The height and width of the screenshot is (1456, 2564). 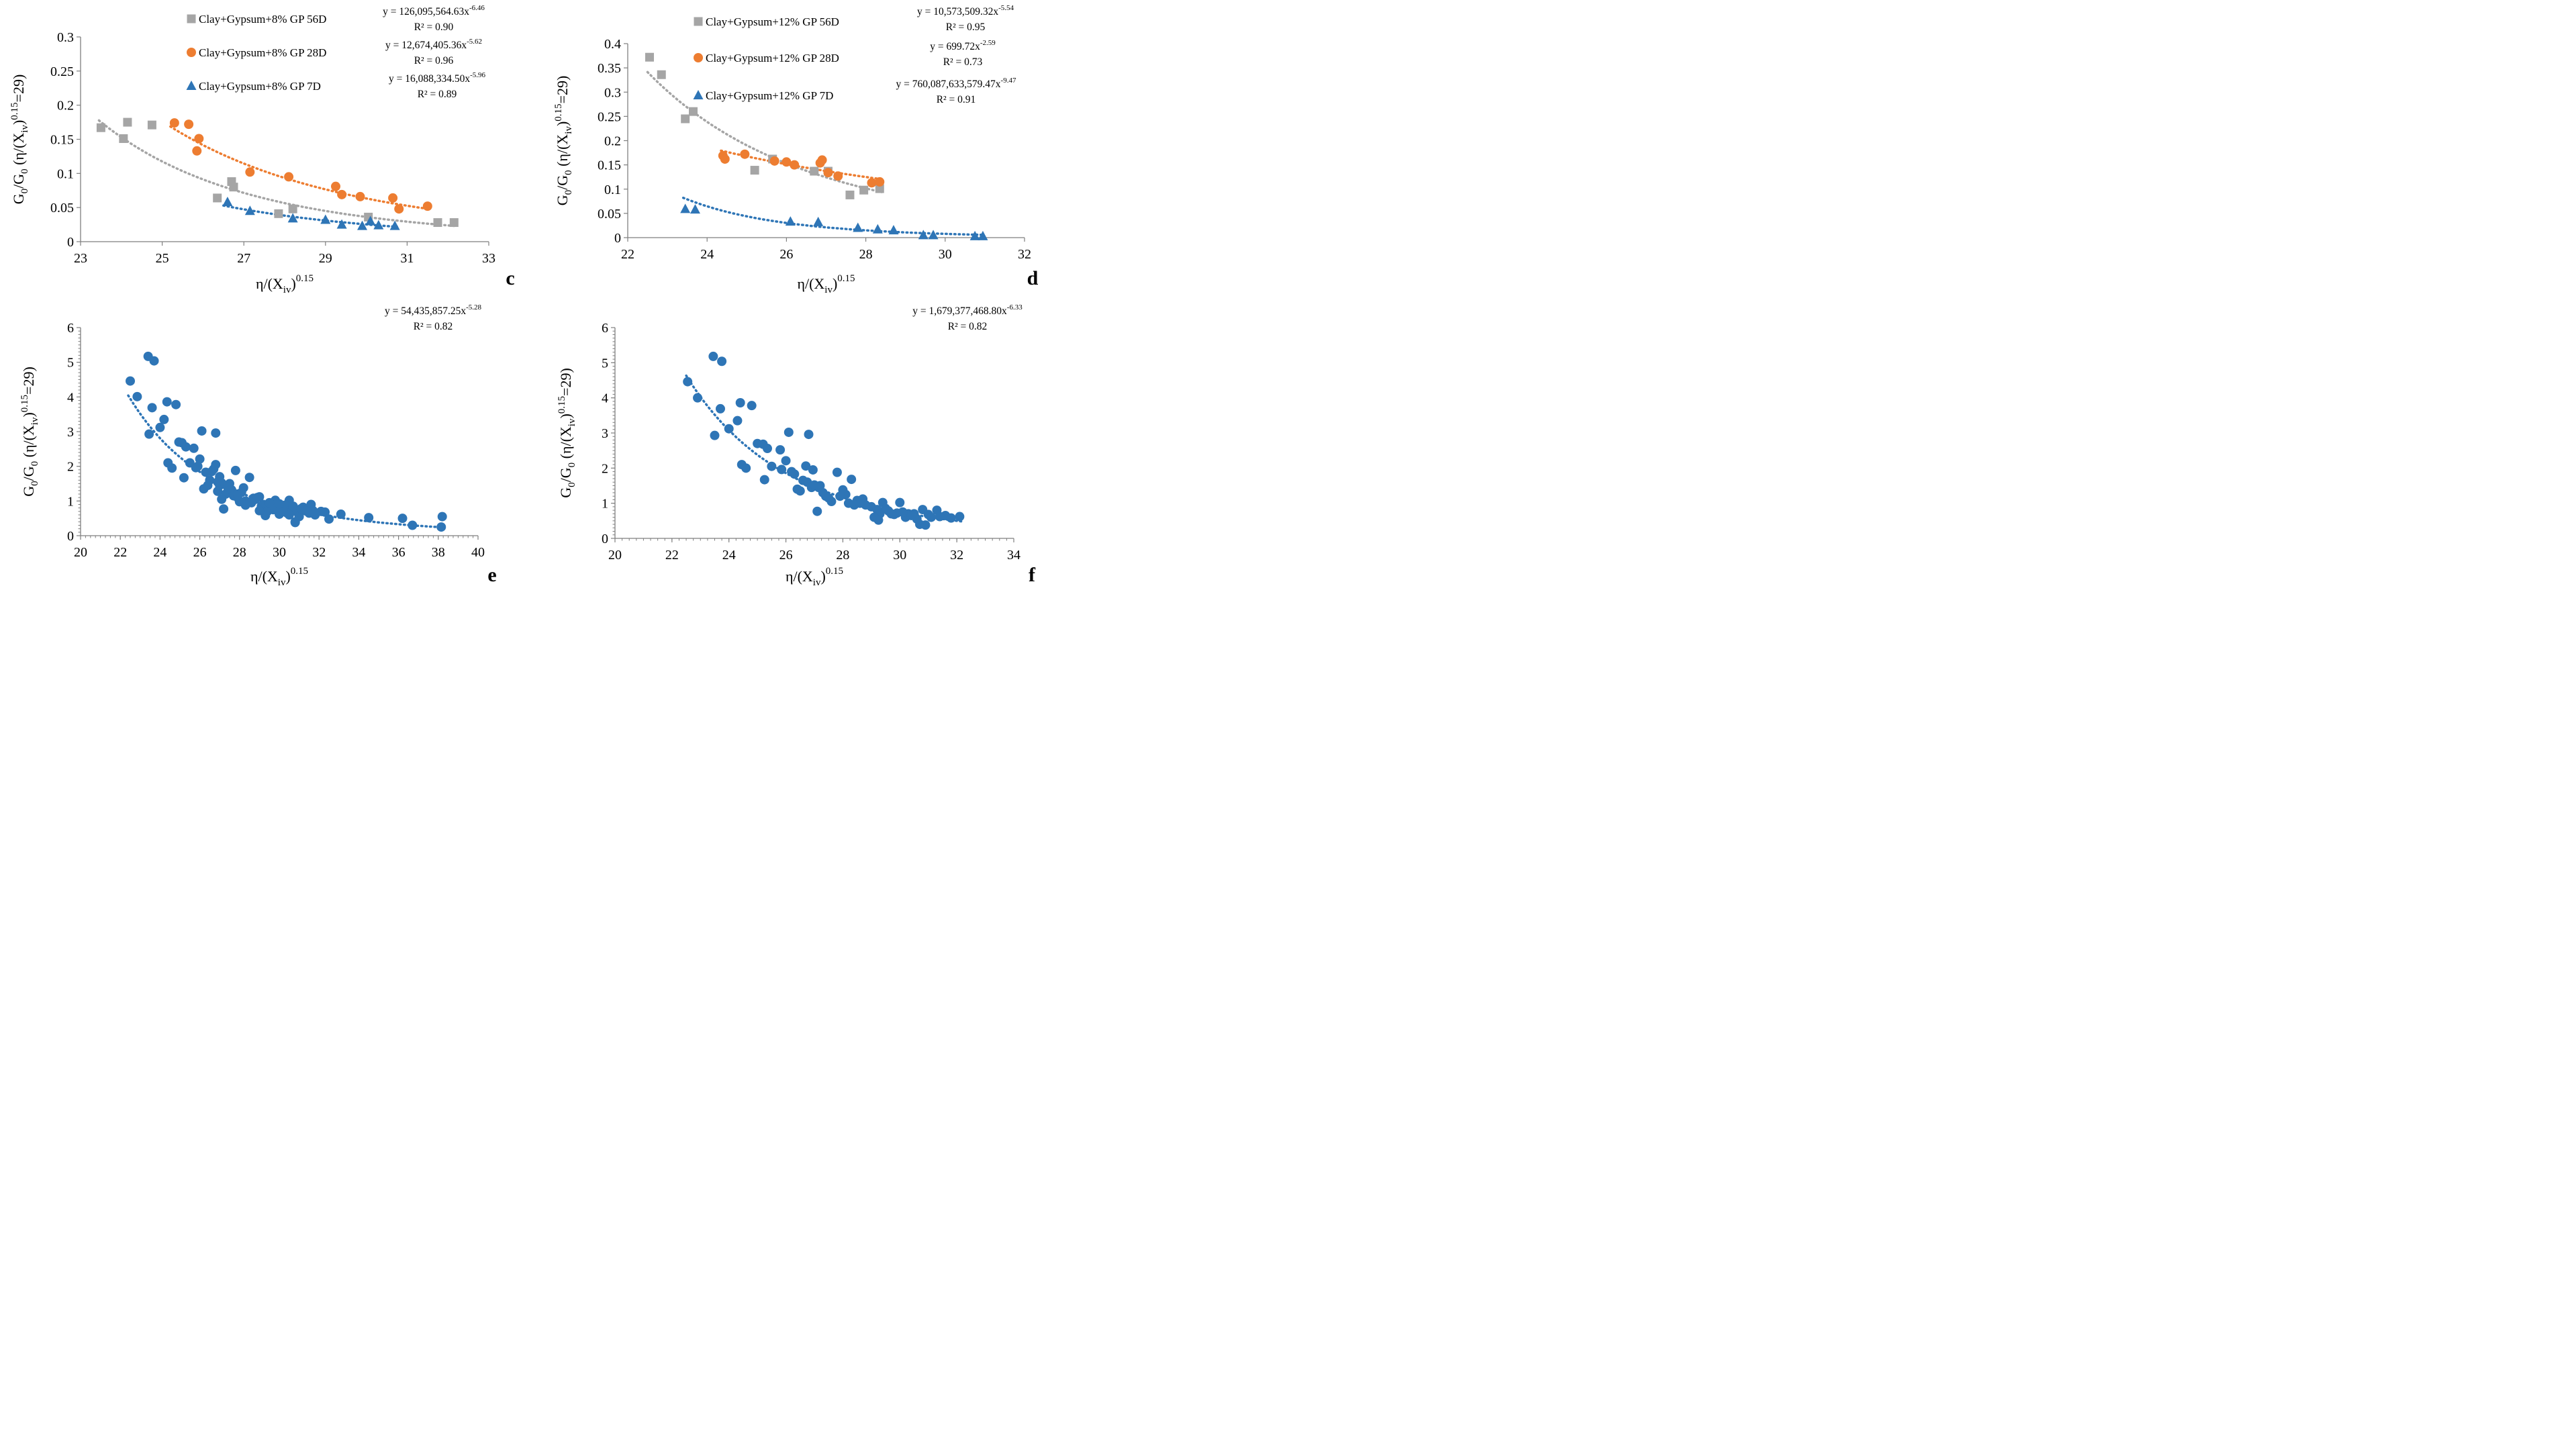 I want to click on x-tick-label: 33, so click(x=488, y=258).